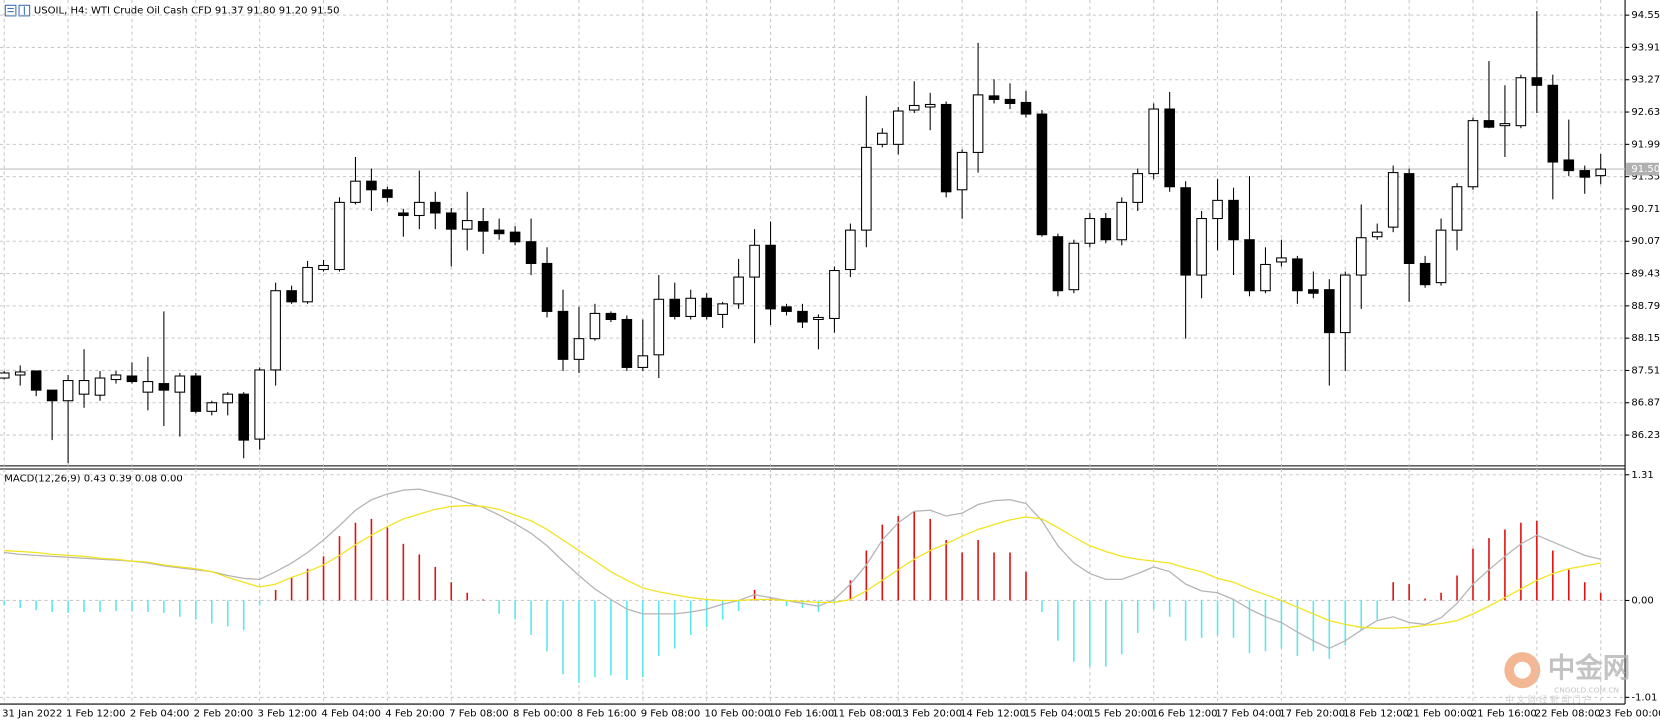  Describe the element at coordinates (1645, 338) in the screenshot. I see `y-tick-label: 88.15` at that location.